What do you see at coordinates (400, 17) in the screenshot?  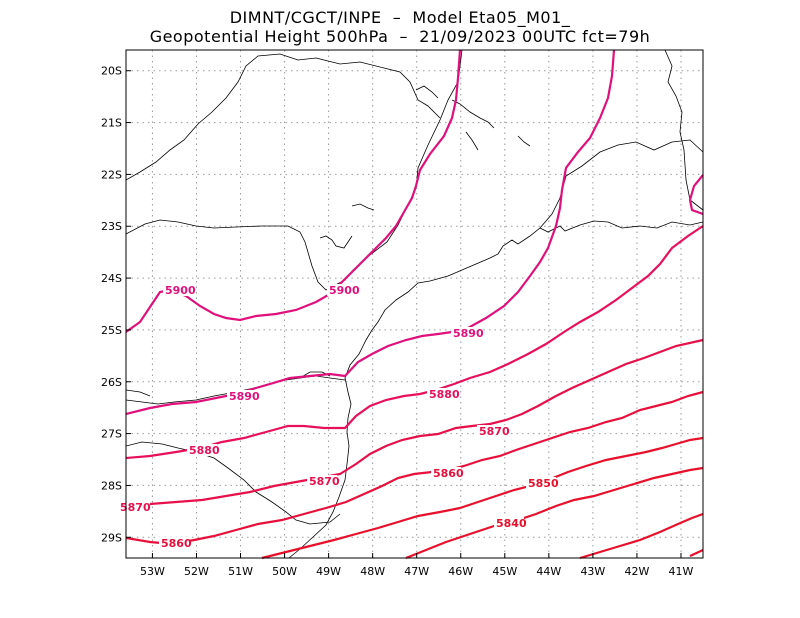 I see `map-title-line-1: DIMNT/CGCT/INPE – Model Eta05_M01_` at bounding box center [400, 17].